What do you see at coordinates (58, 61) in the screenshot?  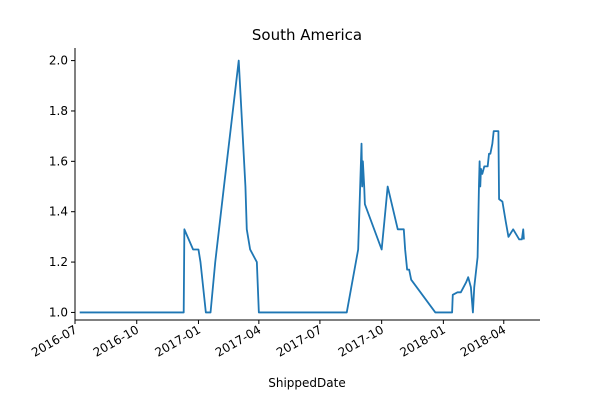 I see `y-tick-label: 2.0` at bounding box center [58, 61].